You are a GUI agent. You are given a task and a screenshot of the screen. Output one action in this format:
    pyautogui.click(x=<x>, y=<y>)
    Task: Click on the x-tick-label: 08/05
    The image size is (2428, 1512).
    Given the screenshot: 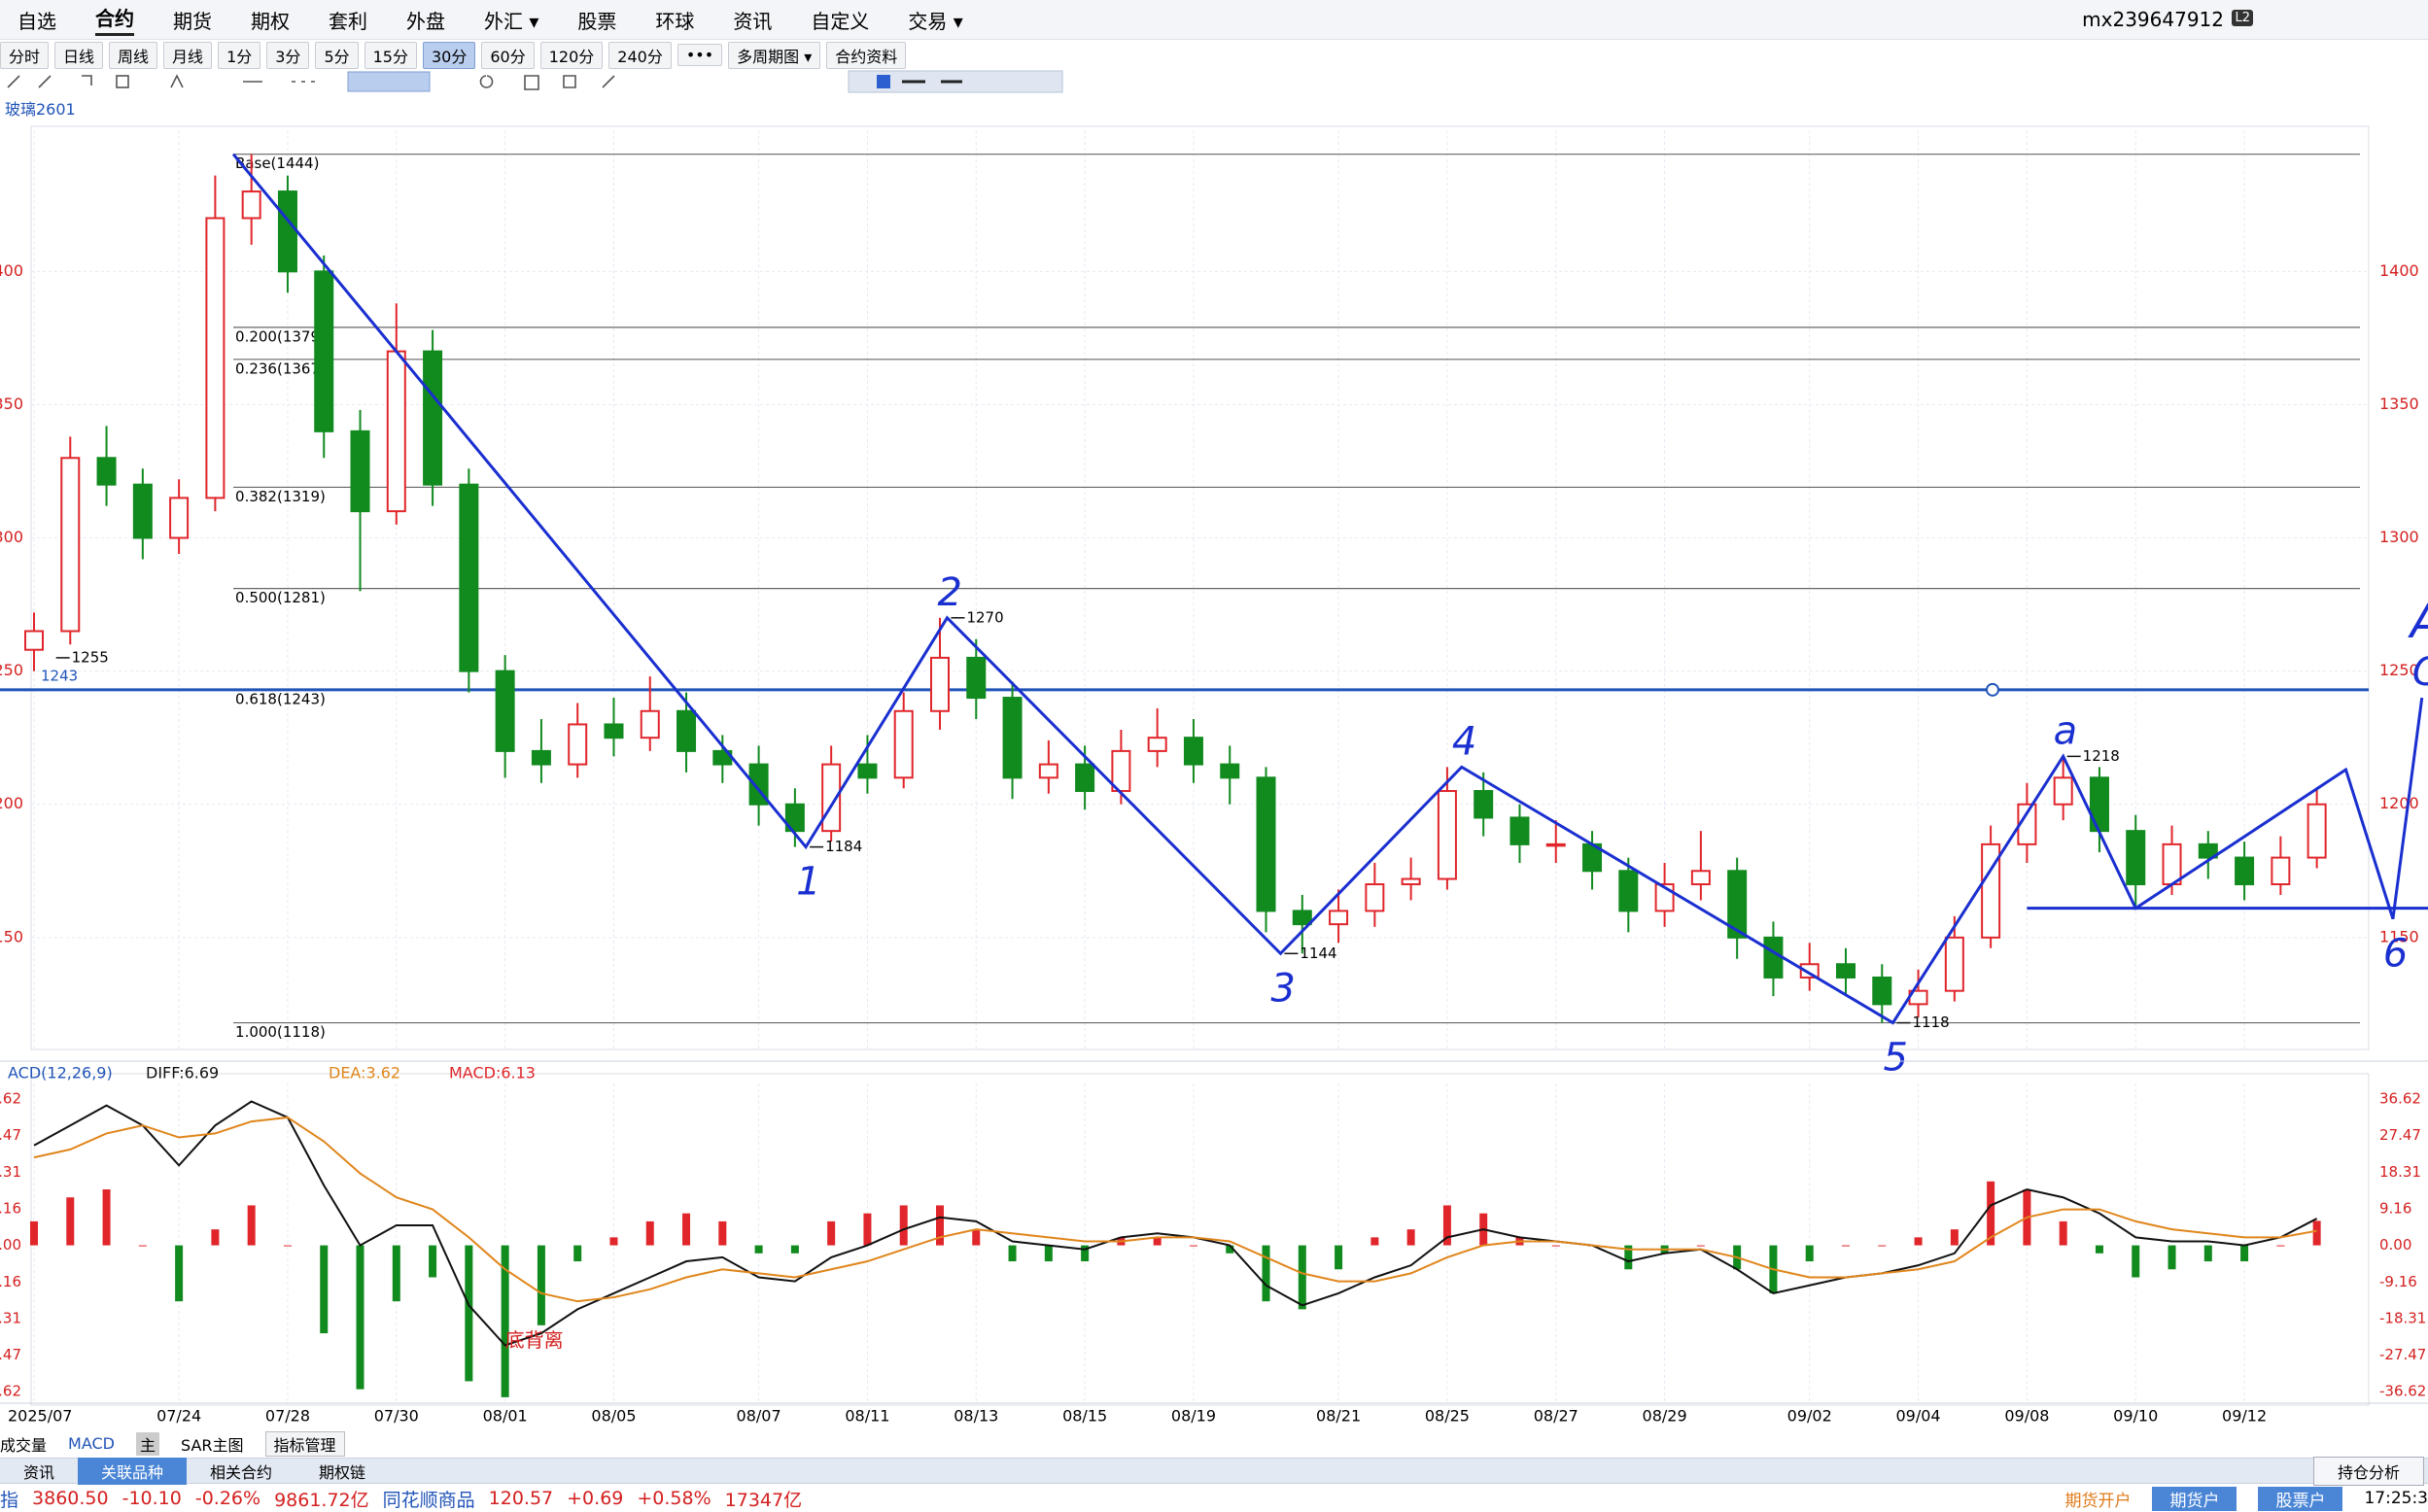 What is the action you would take?
    pyautogui.click(x=613, y=1416)
    